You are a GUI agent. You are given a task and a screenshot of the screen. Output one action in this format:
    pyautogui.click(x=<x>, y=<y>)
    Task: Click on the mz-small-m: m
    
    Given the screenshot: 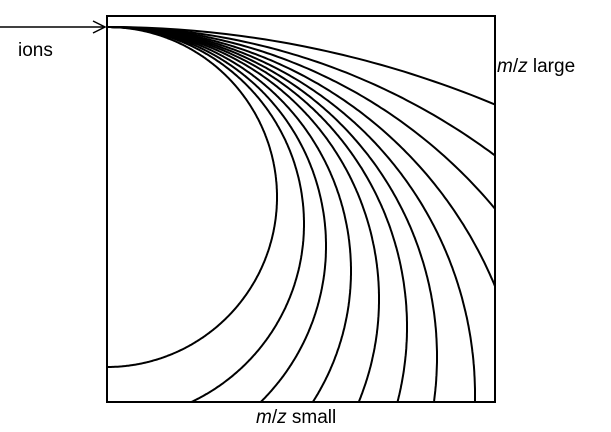 What is the action you would take?
    pyautogui.click(x=264, y=417)
    